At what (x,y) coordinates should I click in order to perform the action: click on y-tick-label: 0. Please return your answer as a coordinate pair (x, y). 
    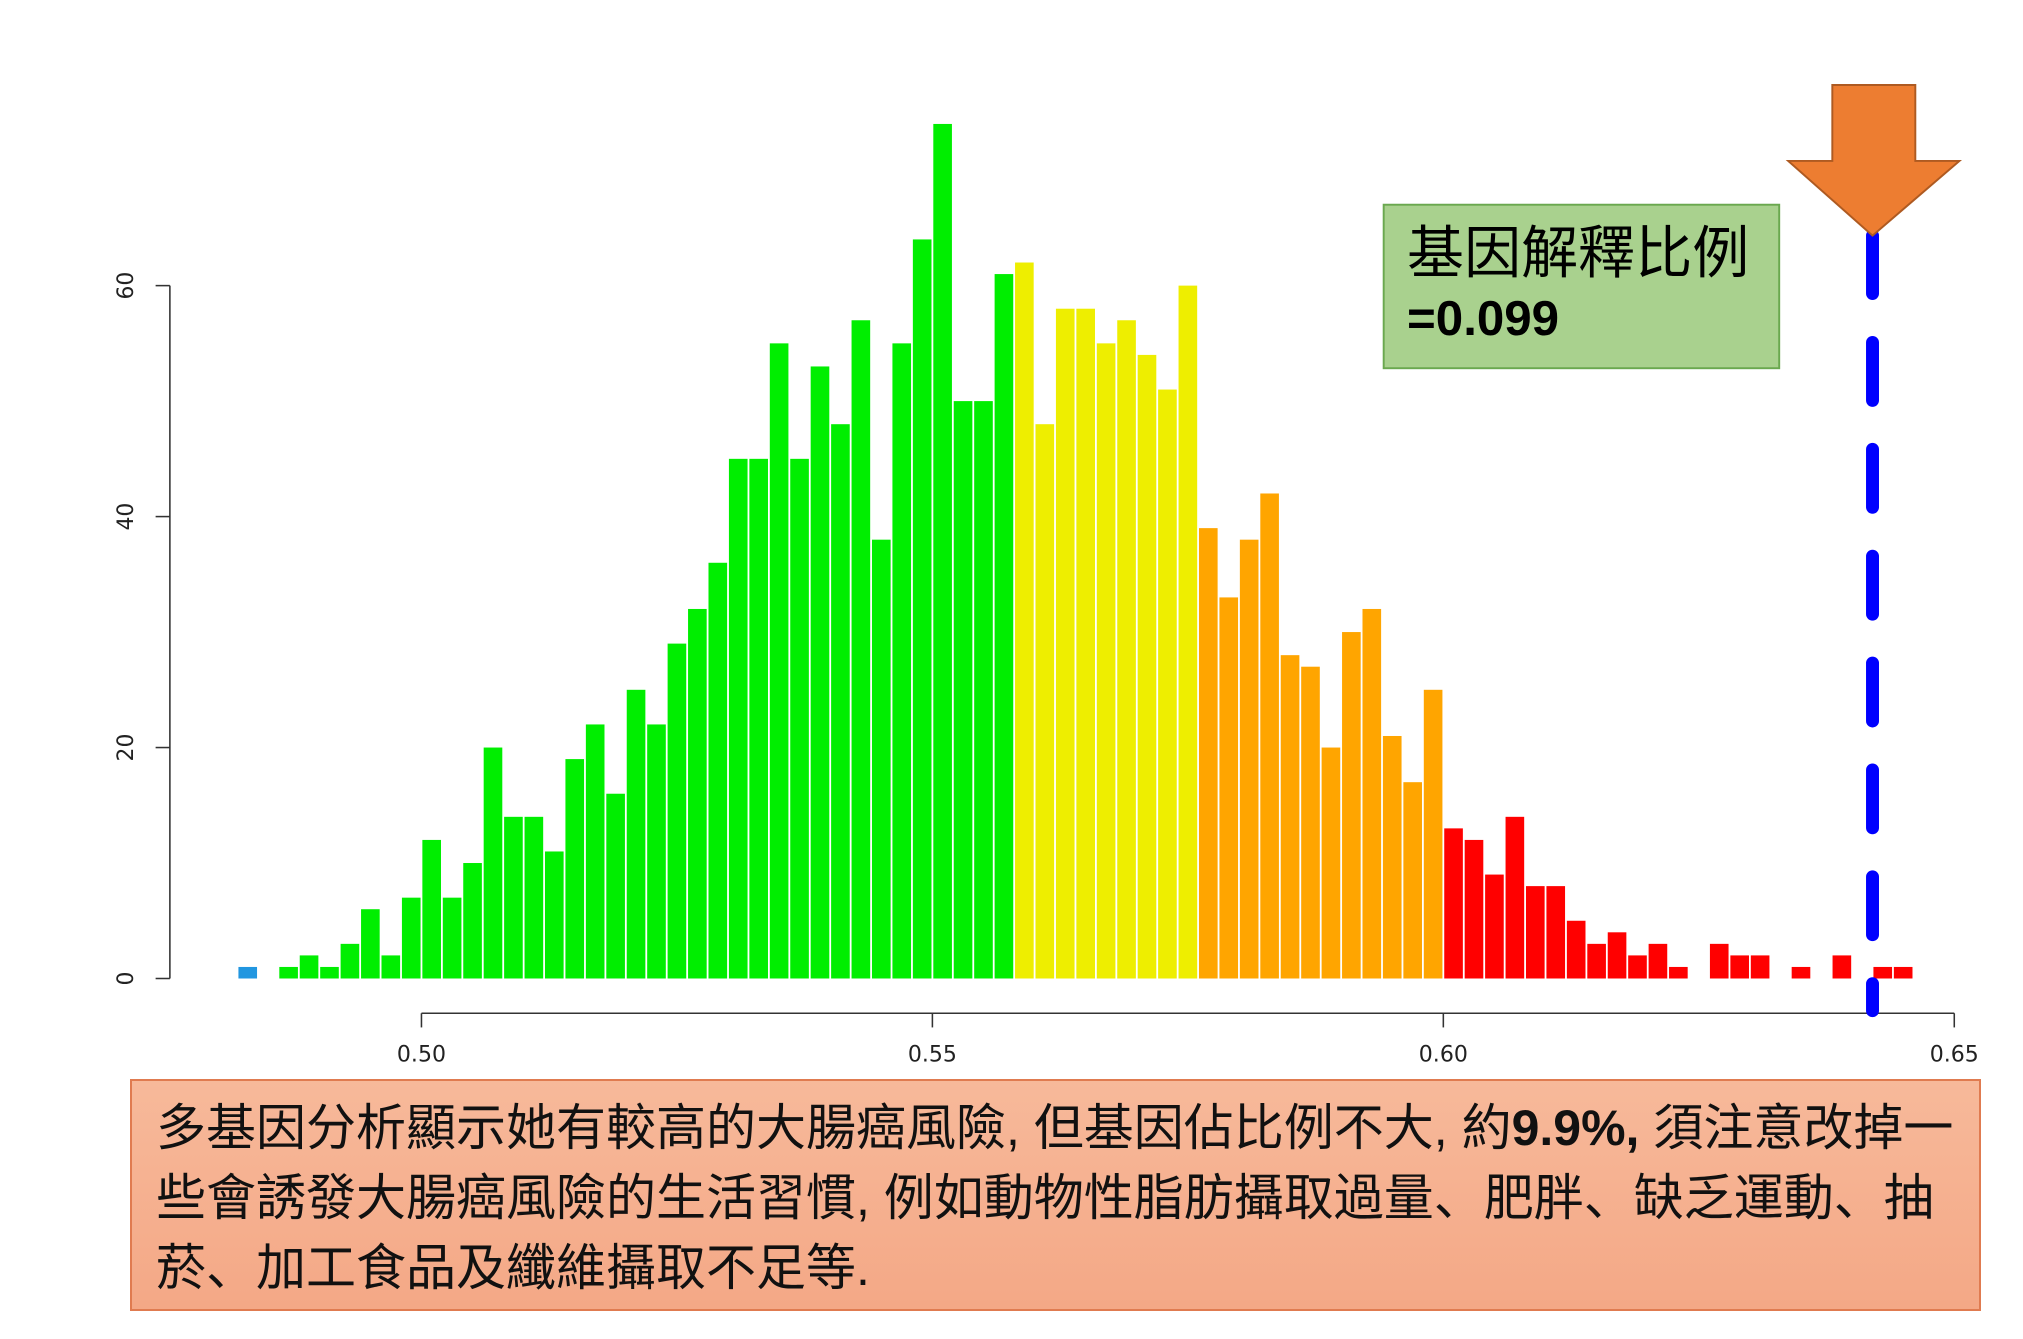
    Looking at the image, I should click on (126, 979).